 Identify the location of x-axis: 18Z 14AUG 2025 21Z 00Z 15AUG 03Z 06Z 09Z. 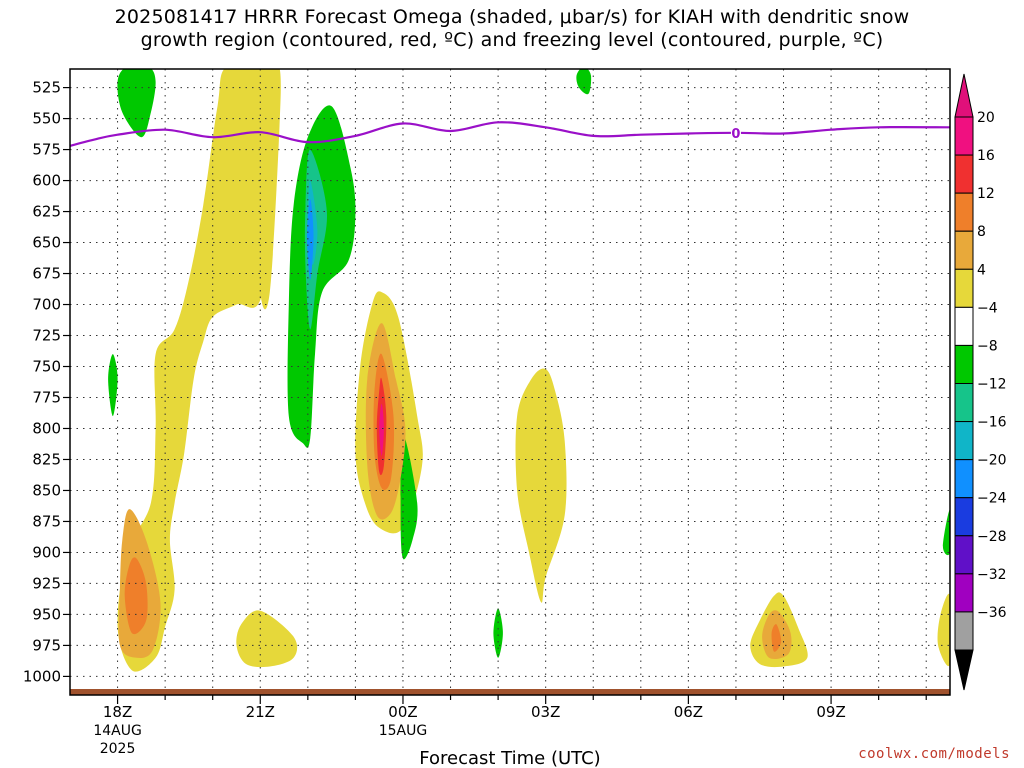
(510, 726).